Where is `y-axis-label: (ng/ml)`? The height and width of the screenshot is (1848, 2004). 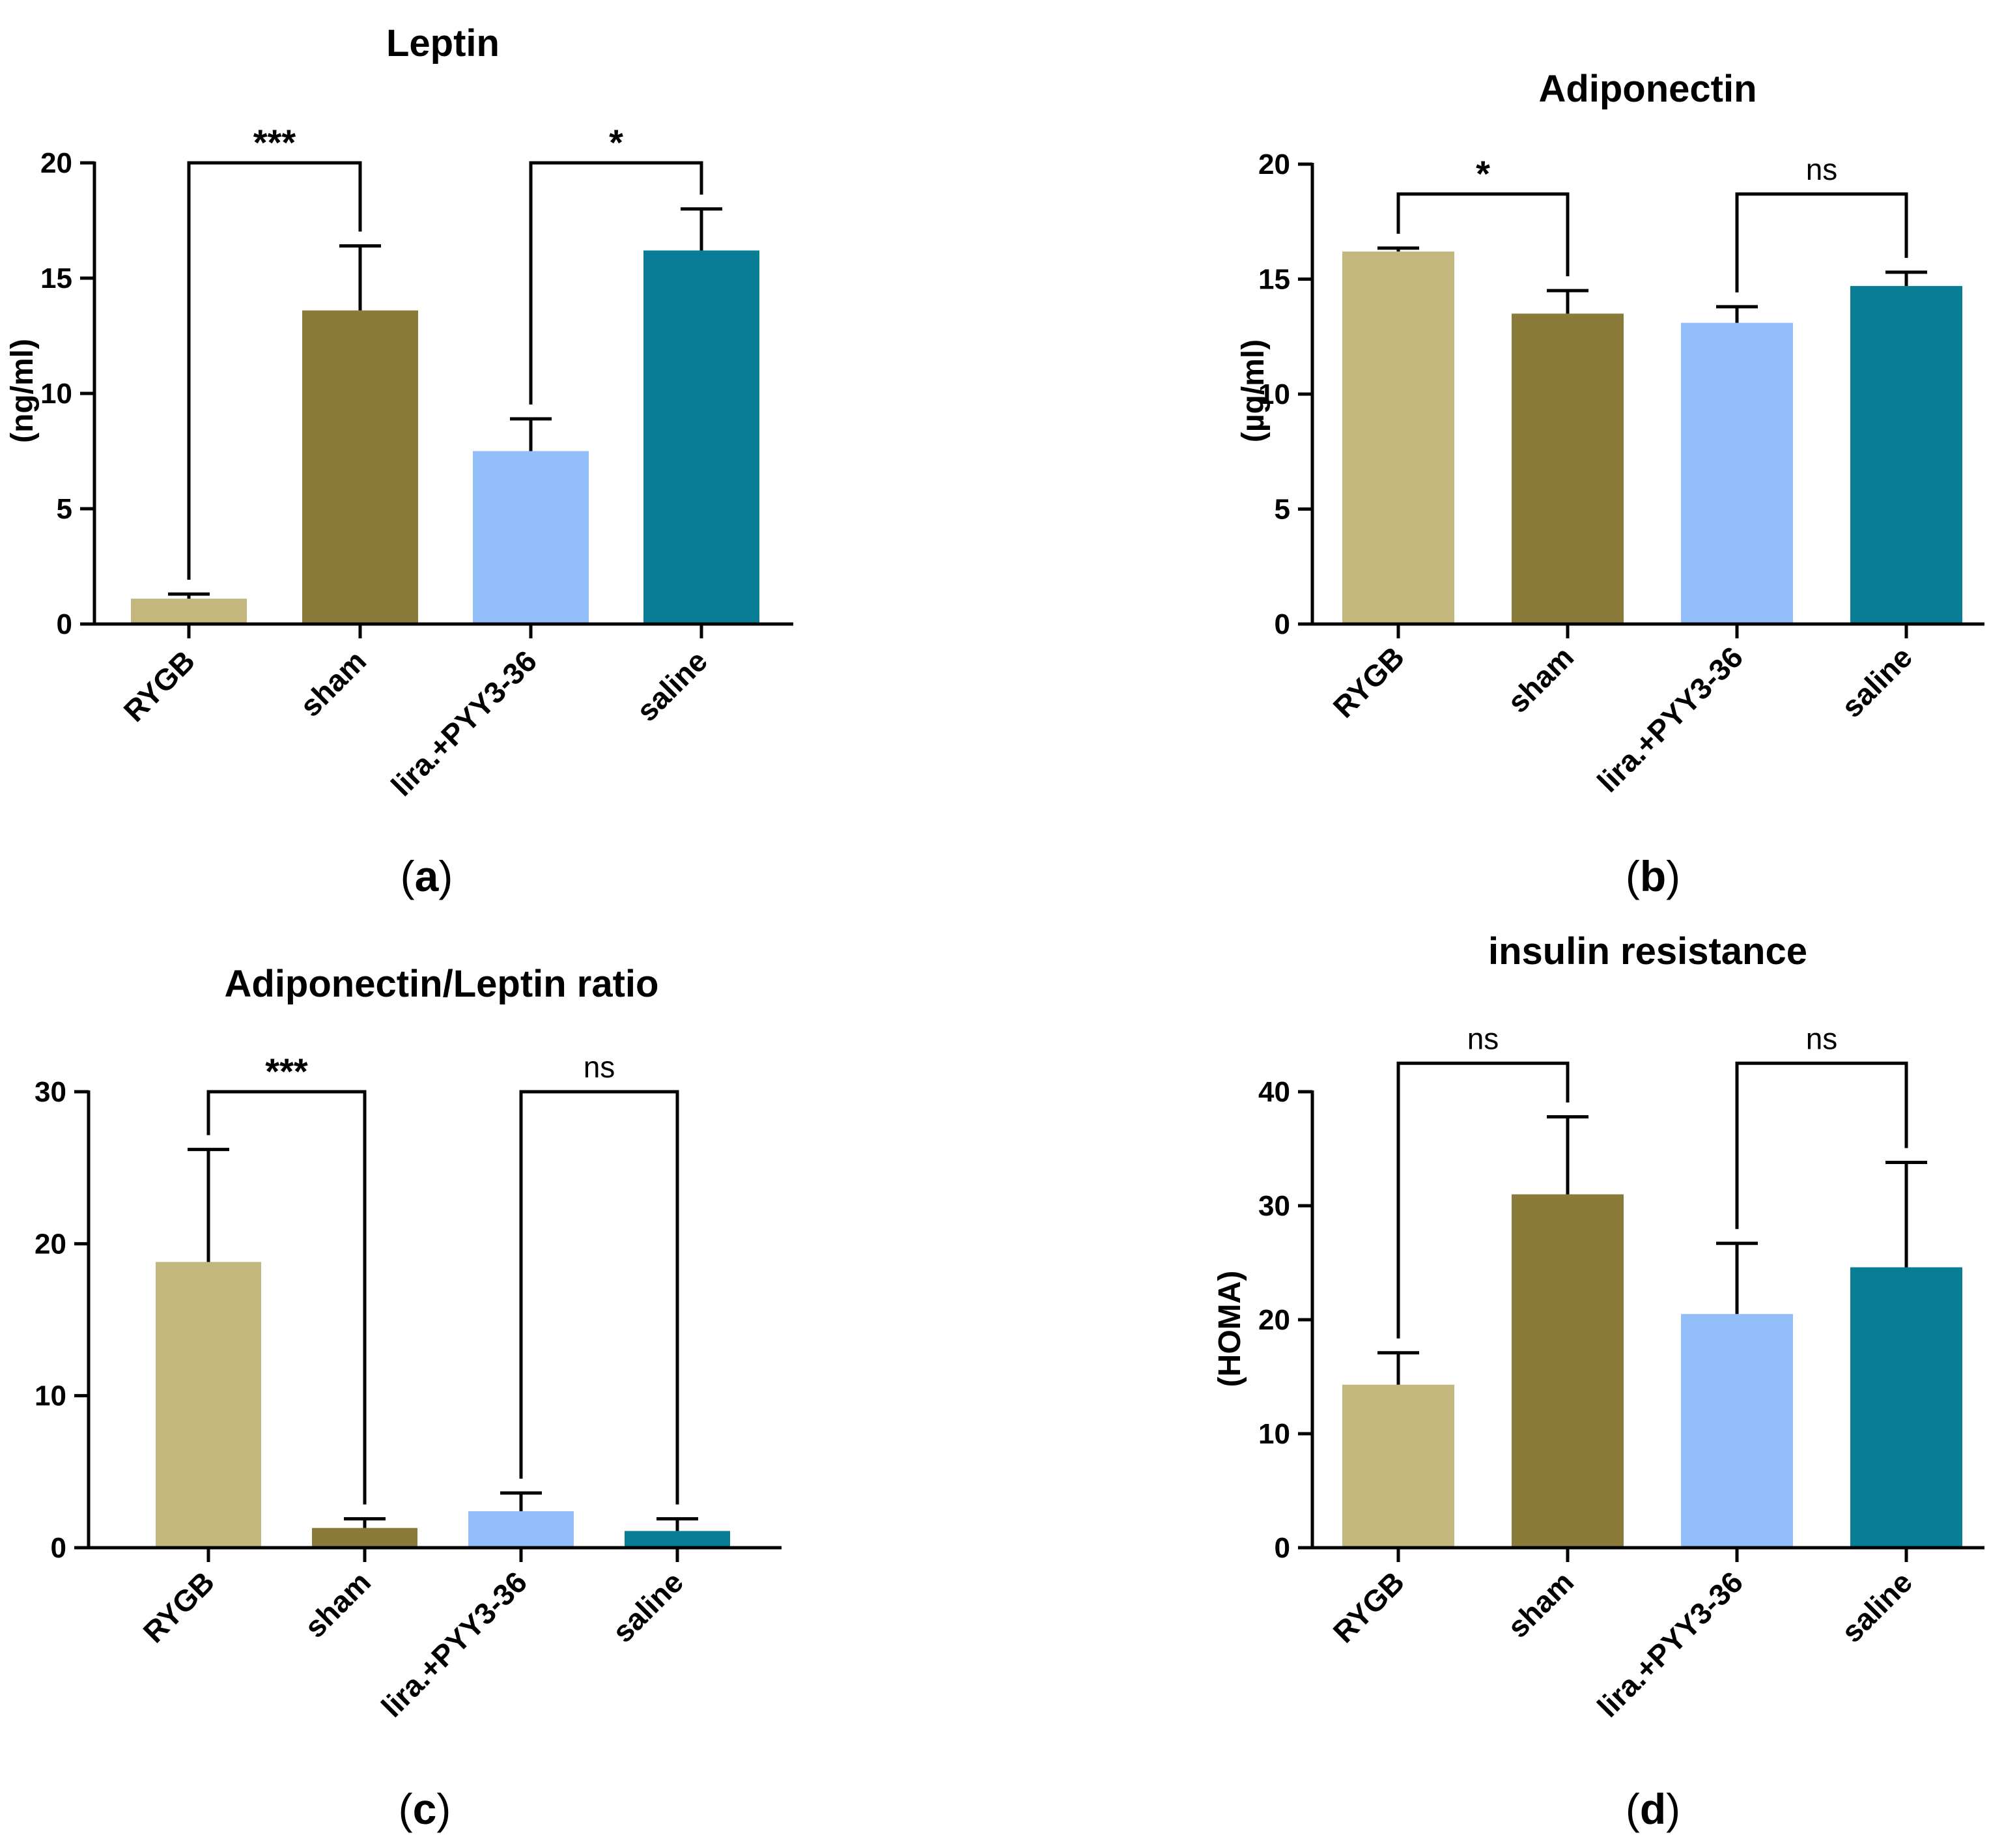
y-axis-label: (ng/ml) is located at coordinates (22, 391).